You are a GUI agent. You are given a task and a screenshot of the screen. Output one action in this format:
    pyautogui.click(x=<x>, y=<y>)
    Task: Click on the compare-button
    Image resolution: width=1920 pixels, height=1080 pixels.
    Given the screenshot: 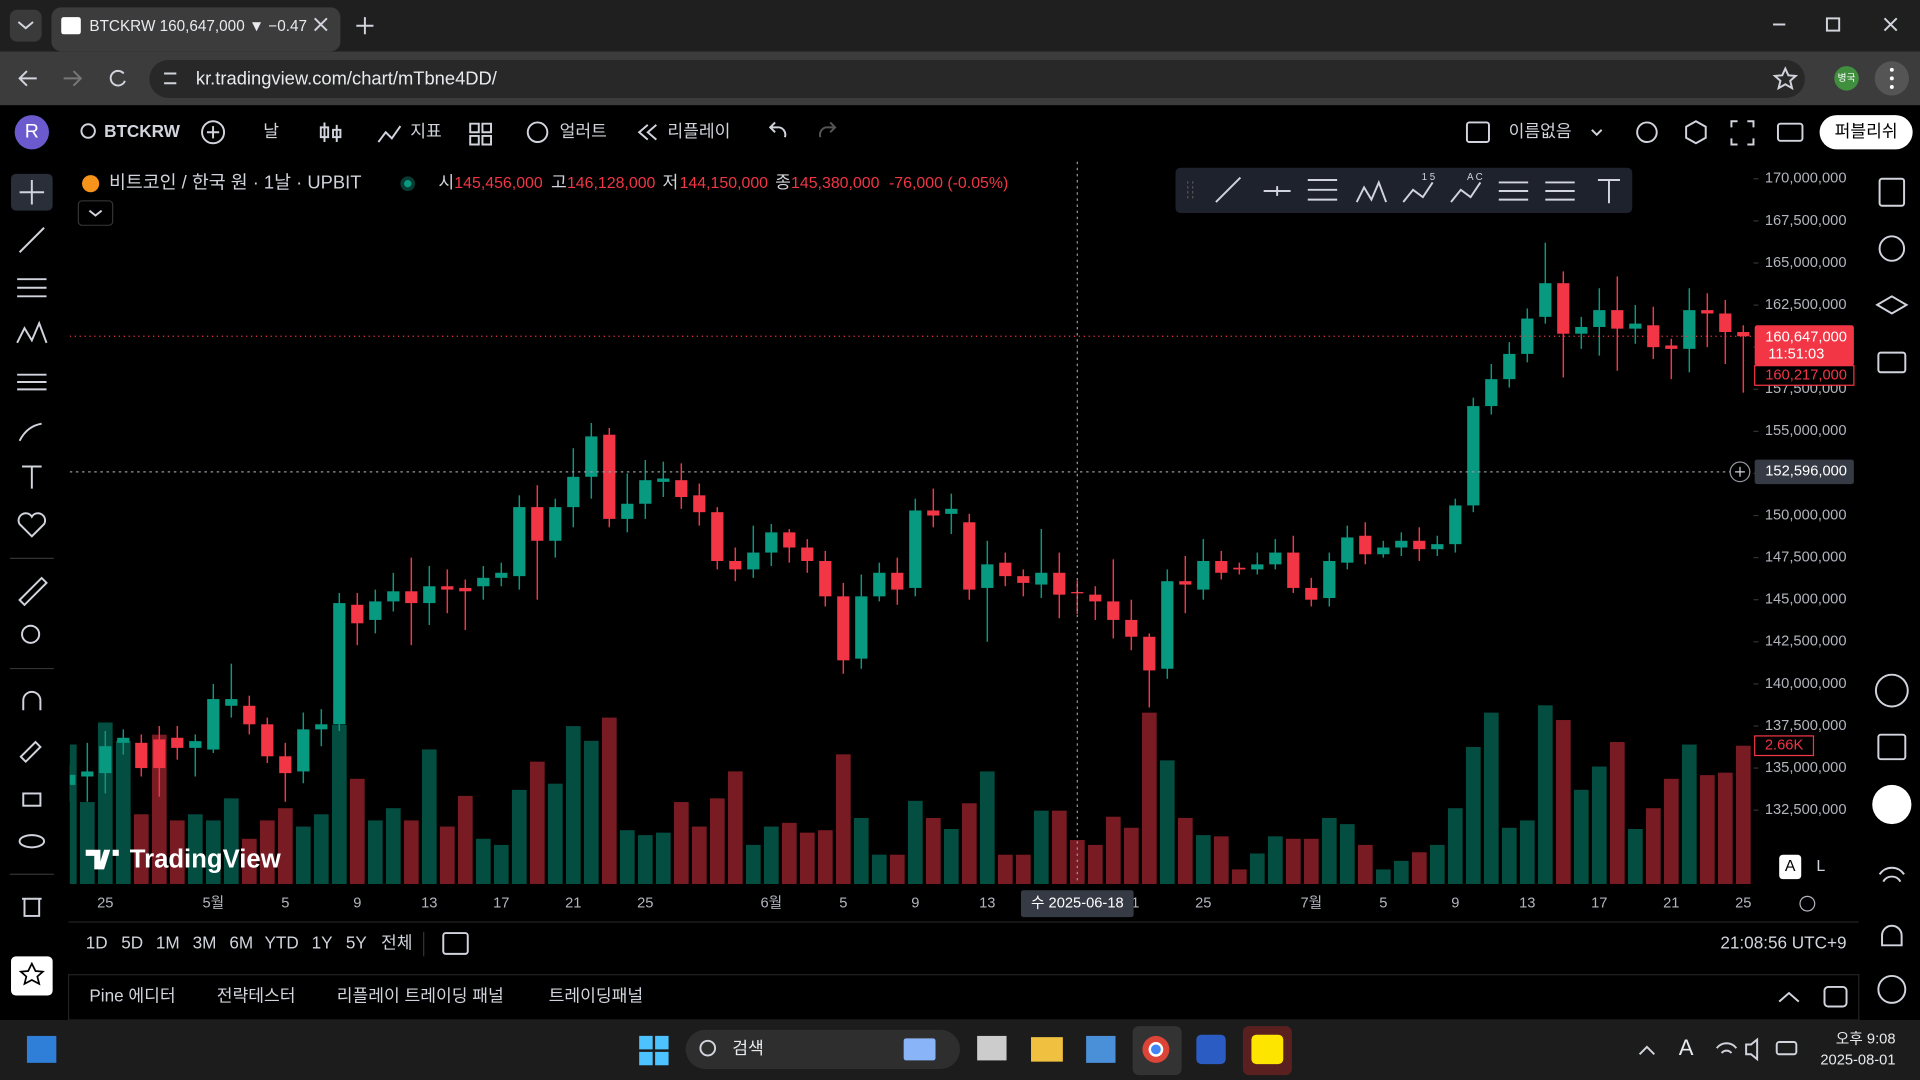 What is the action you would take?
    pyautogui.click(x=213, y=132)
    